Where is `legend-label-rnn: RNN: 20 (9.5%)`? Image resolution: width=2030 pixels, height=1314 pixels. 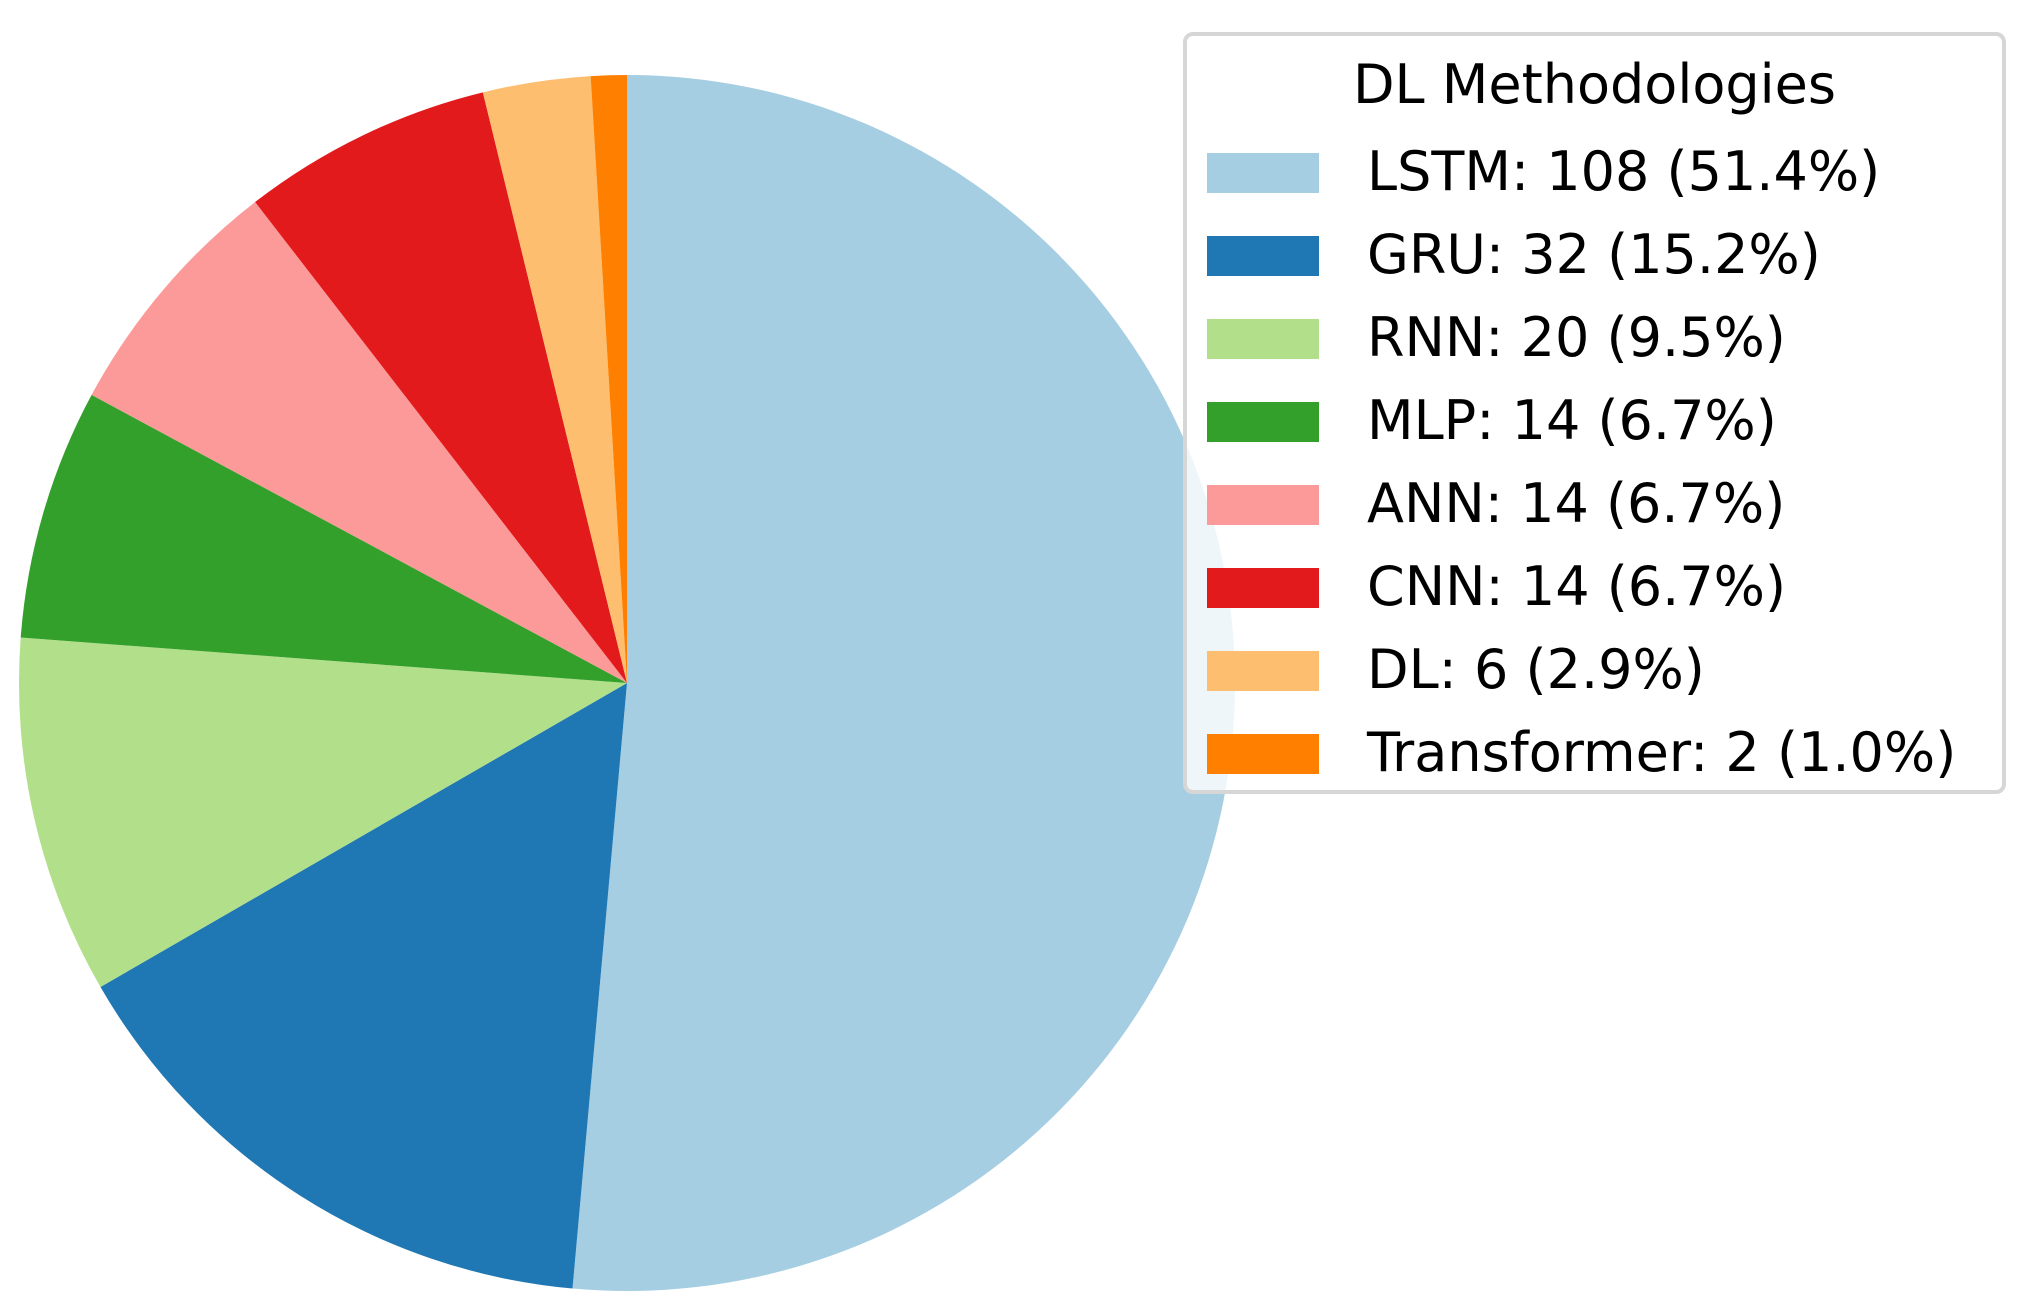
legend-label-rnn: RNN: 20 (9.5%) is located at coordinates (1576, 337).